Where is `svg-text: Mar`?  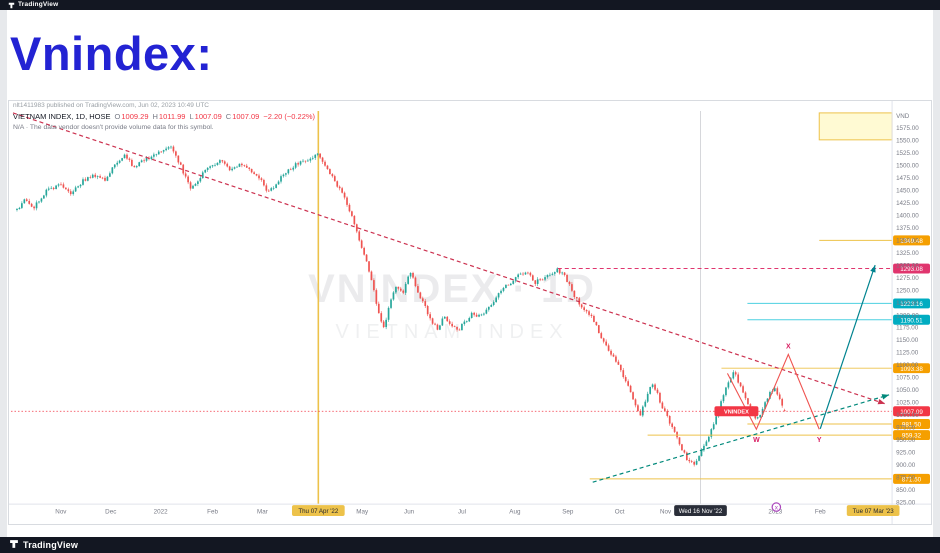 svg-text: Mar is located at coordinates (262, 512).